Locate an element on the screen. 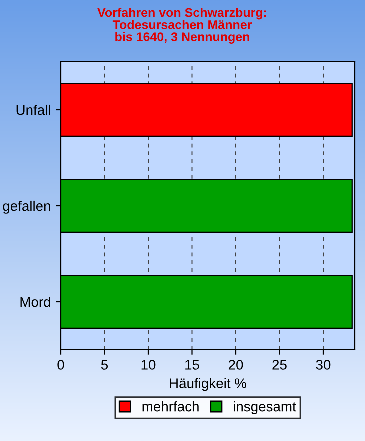 Image resolution: width=365 pixels, height=441 pixels. legend-label: insgesamt is located at coordinates (265, 408).